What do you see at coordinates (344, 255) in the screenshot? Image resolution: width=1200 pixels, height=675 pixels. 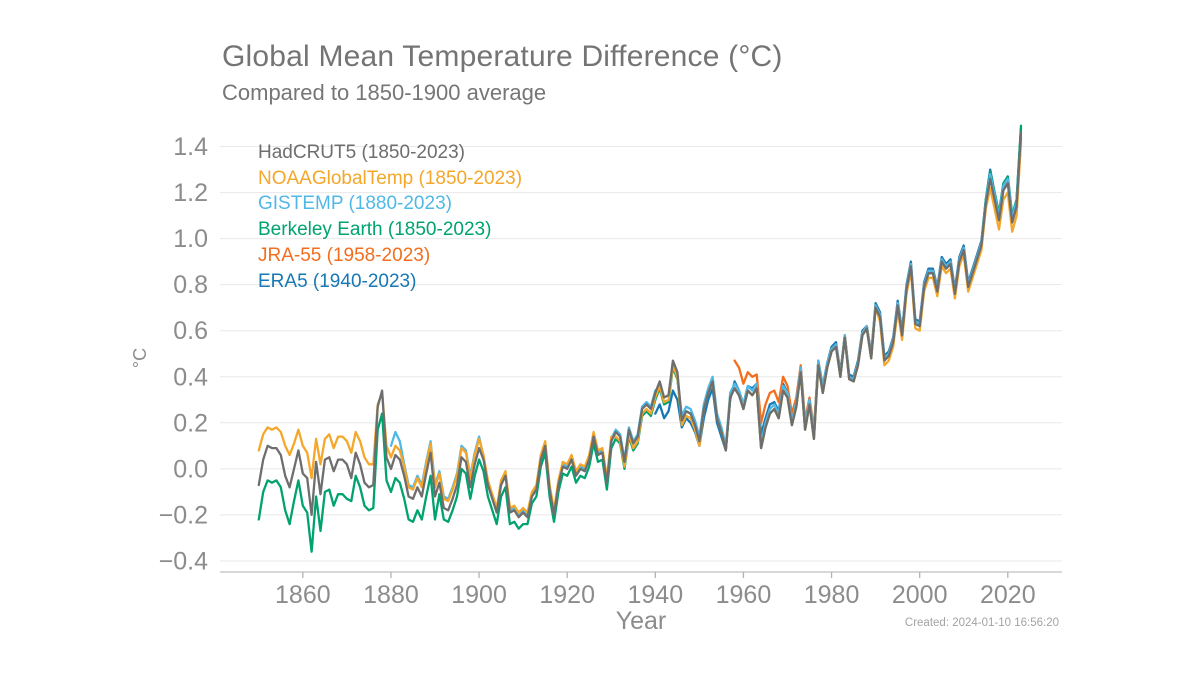 I see `legend-item-jra-55: JRA-55 (1958-2023)` at bounding box center [344, 255].